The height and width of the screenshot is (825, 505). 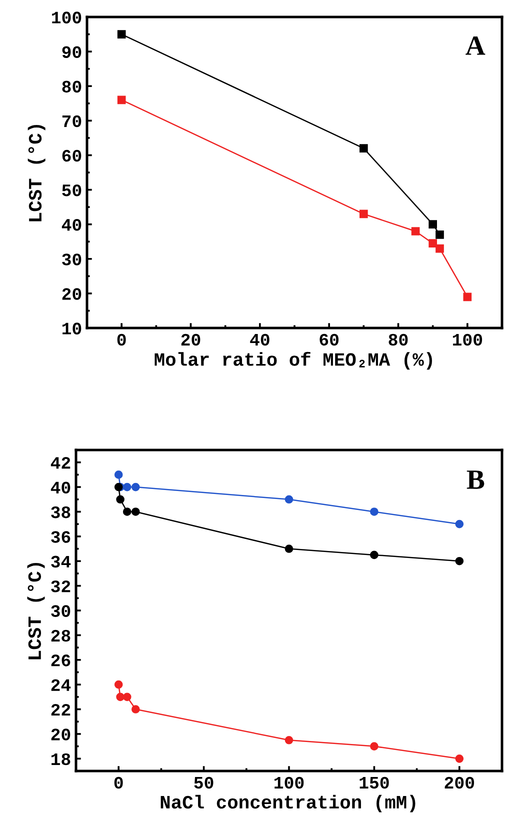 I want to click on x-tick-label: 200, so click(x=459, y=782).